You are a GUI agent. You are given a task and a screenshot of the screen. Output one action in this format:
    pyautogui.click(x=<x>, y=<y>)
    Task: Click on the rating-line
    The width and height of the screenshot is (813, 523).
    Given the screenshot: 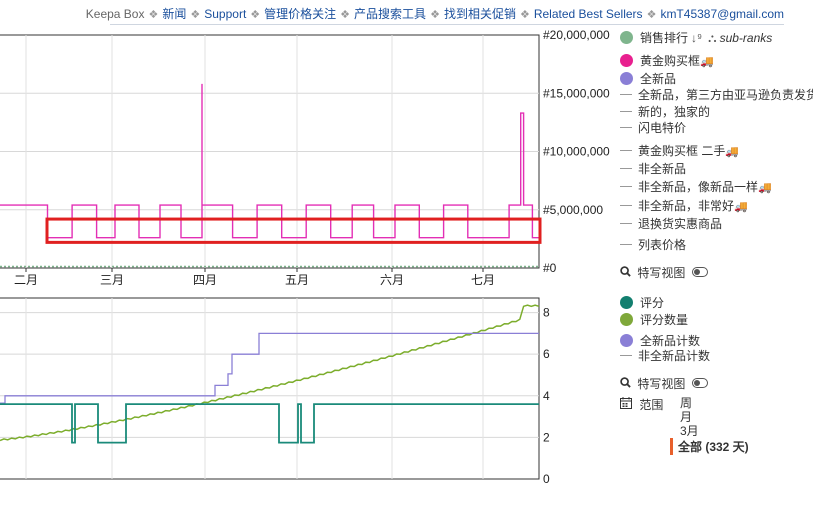 What is the action you would take?
    pyautogui.click(x=269, y=423)
    